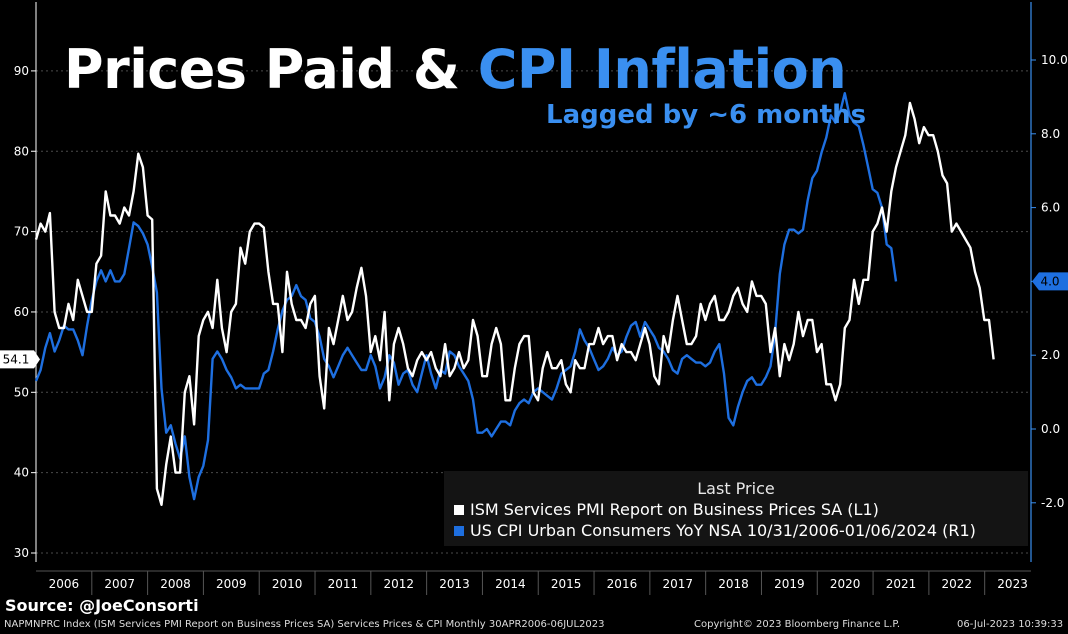  Describe the element at coordinates (21, 312) in the screenshot. I see `left-tick-label: 60` at that location.